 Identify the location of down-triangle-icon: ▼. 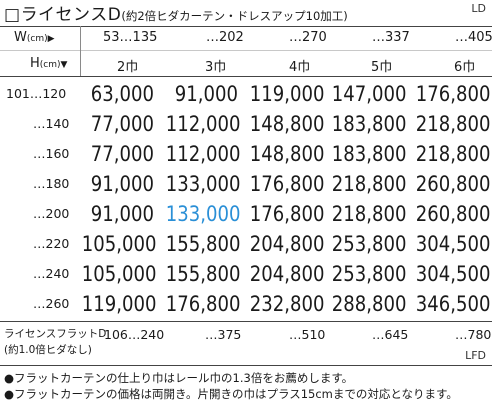
(64, 65).